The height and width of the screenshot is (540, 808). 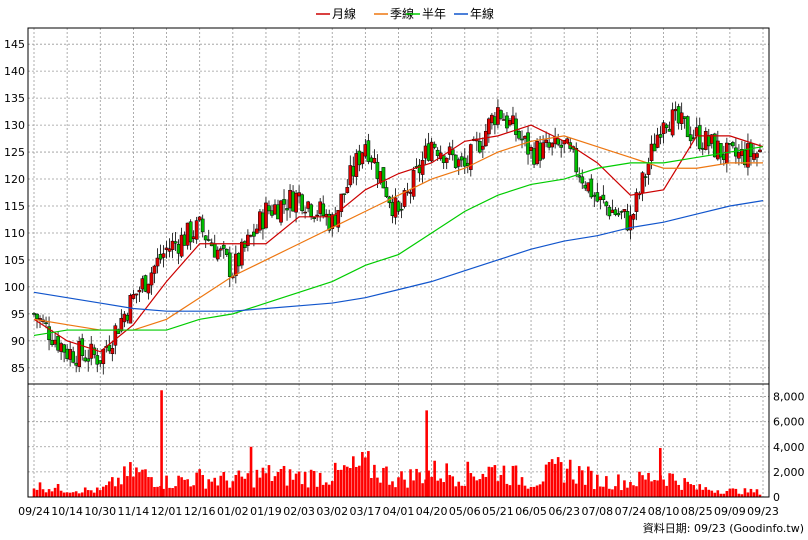 I want to click on legend-item-yearly: 年線, so click(x=474, y=13).